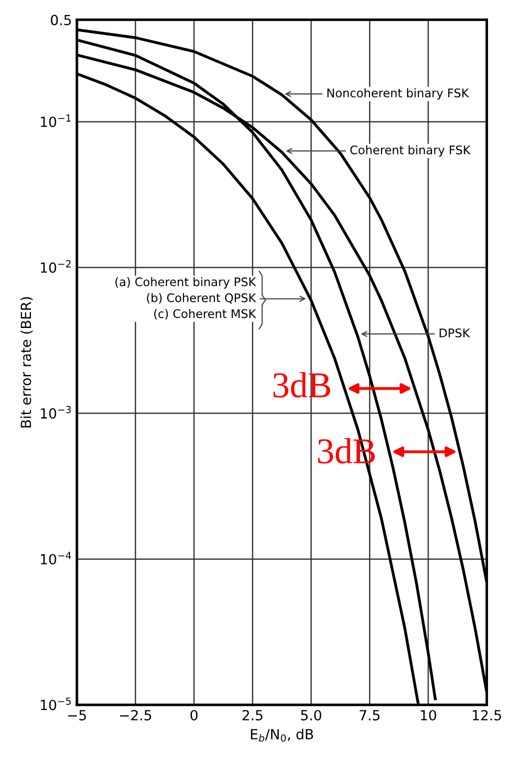  I want to click on x-tick-label: −5, so click(77, 715).